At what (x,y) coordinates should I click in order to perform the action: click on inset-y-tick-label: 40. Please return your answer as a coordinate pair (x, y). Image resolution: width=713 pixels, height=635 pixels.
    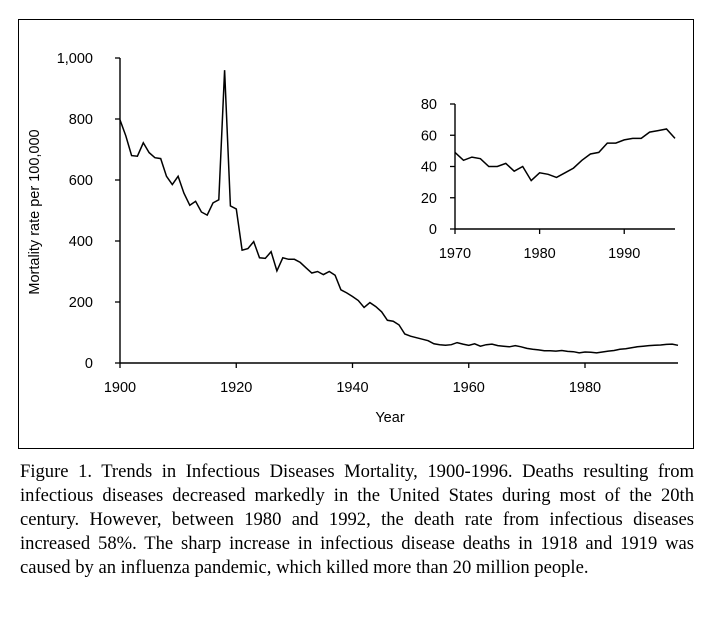
    Looking at the image, I should click on (429, 168).